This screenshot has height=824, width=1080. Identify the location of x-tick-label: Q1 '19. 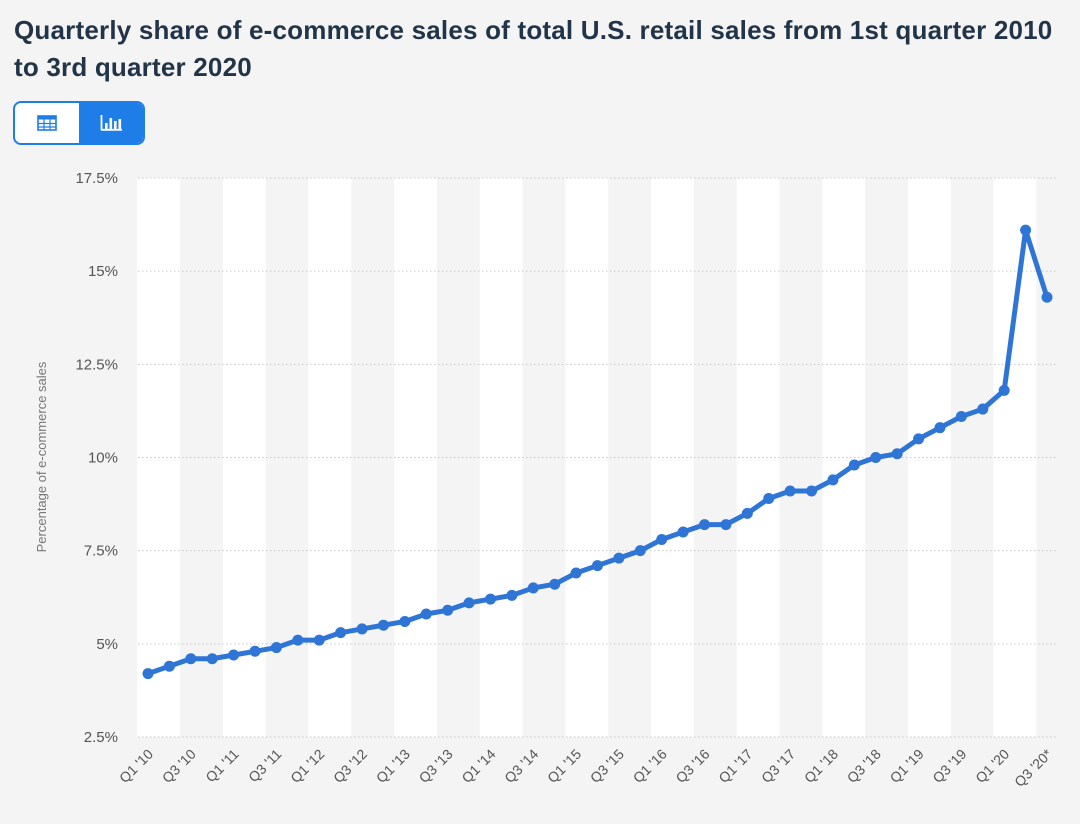
(907, 766).